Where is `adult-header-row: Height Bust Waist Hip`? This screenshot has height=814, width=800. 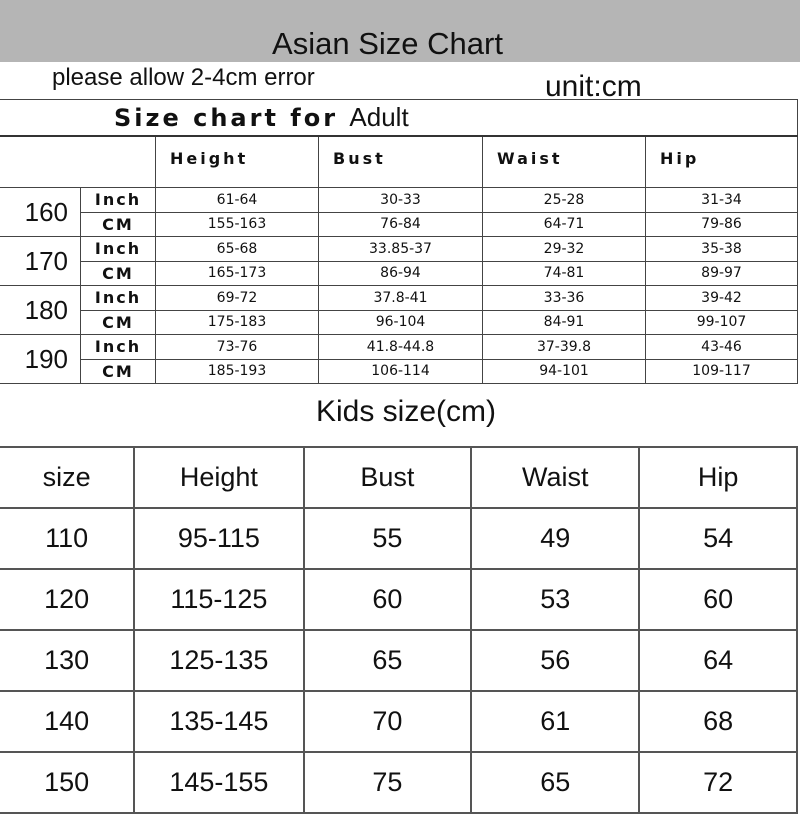 adult-header-row: Height Bust Waist Hip is located at coordinates (399, 161).